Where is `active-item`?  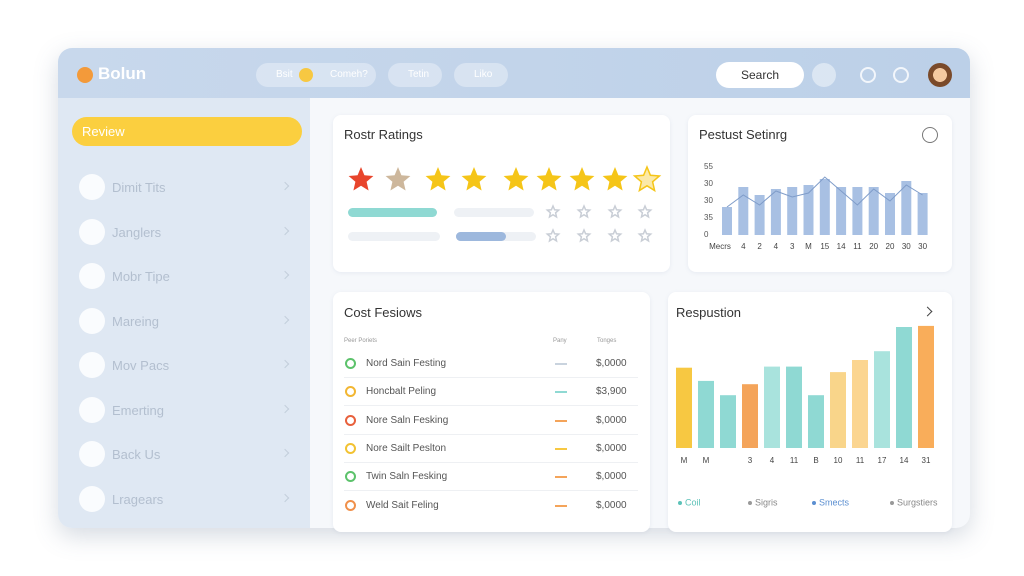
active-item is located at coordinates (187, 131).